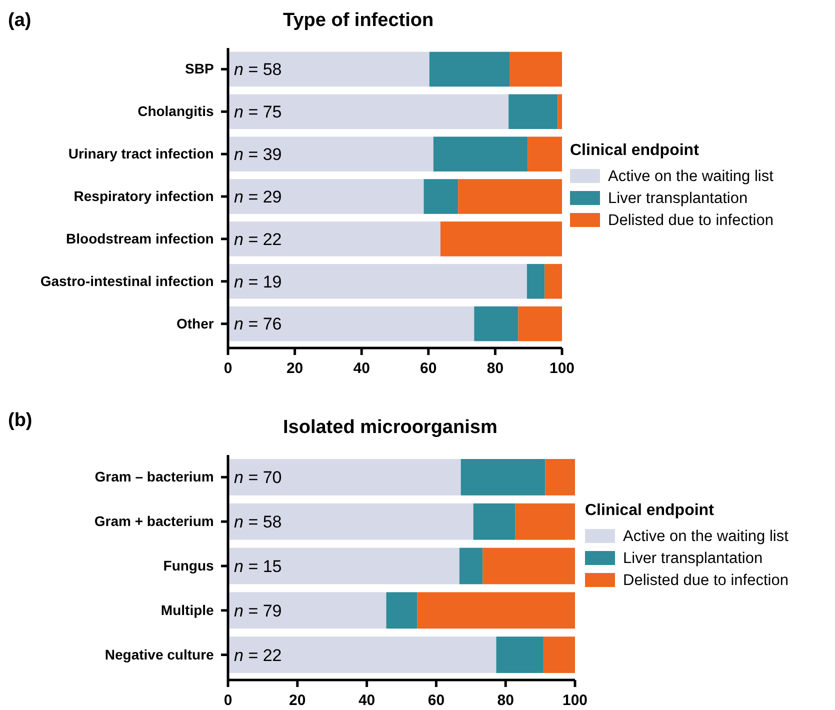  What do you see at coordinates (140, 238) in the screenshot?
I see `y-tick-label: Bloodstream infection` at bounding box center [140, 238].